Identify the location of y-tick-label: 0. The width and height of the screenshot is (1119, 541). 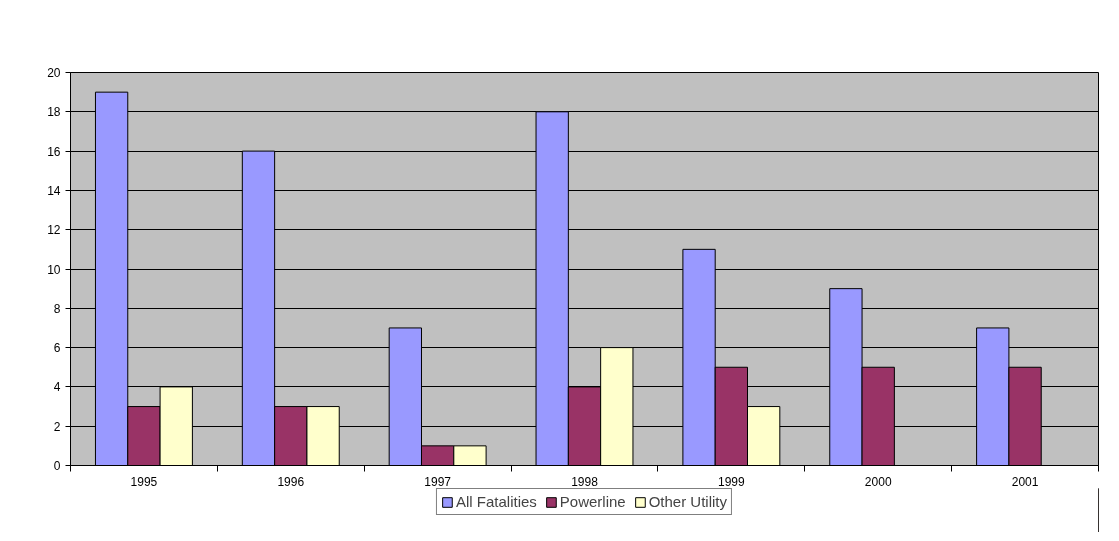
(57, 466).